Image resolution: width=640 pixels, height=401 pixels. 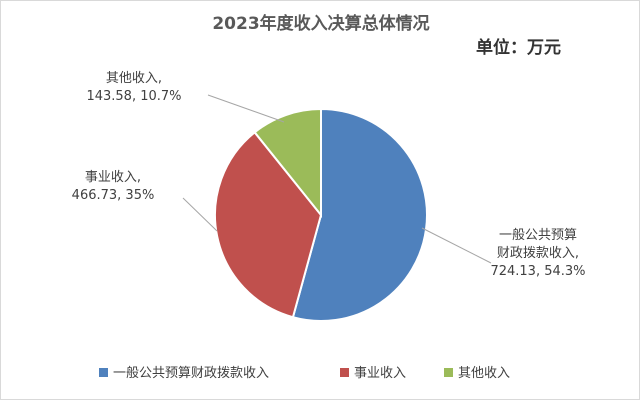 I want to click on data-label-slice-1-line-2: 466.73, 35%, so click(x=113, y=195).